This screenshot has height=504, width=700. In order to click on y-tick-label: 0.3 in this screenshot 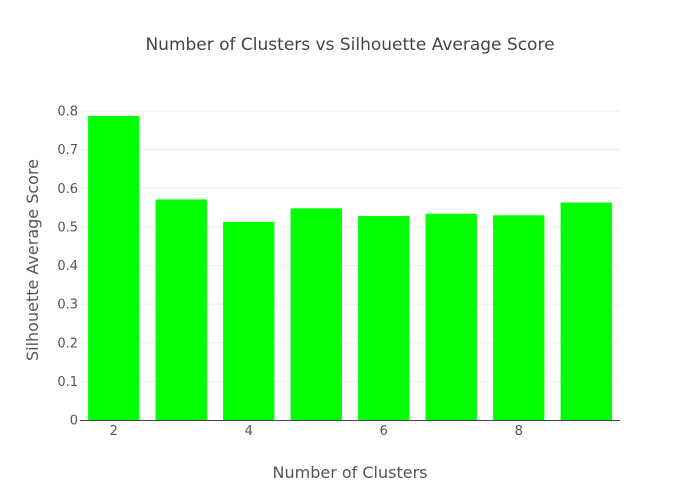, I will do `click(67, 305)`.